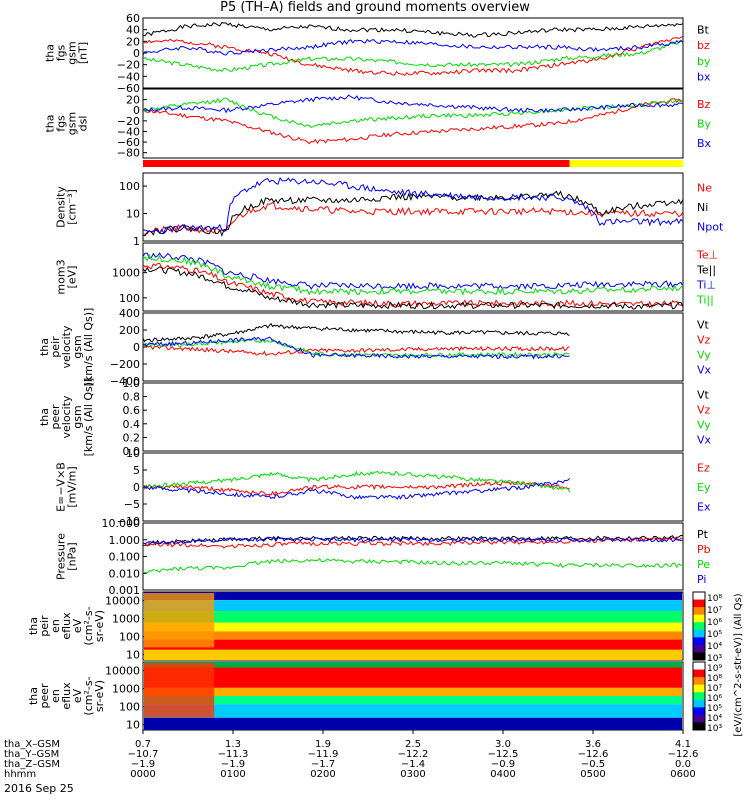 This screenshot has height=800, width=750. Describe the element at coordinates (126, 273) in the screenshot. I see `y-tick-label: 1000` at that location.